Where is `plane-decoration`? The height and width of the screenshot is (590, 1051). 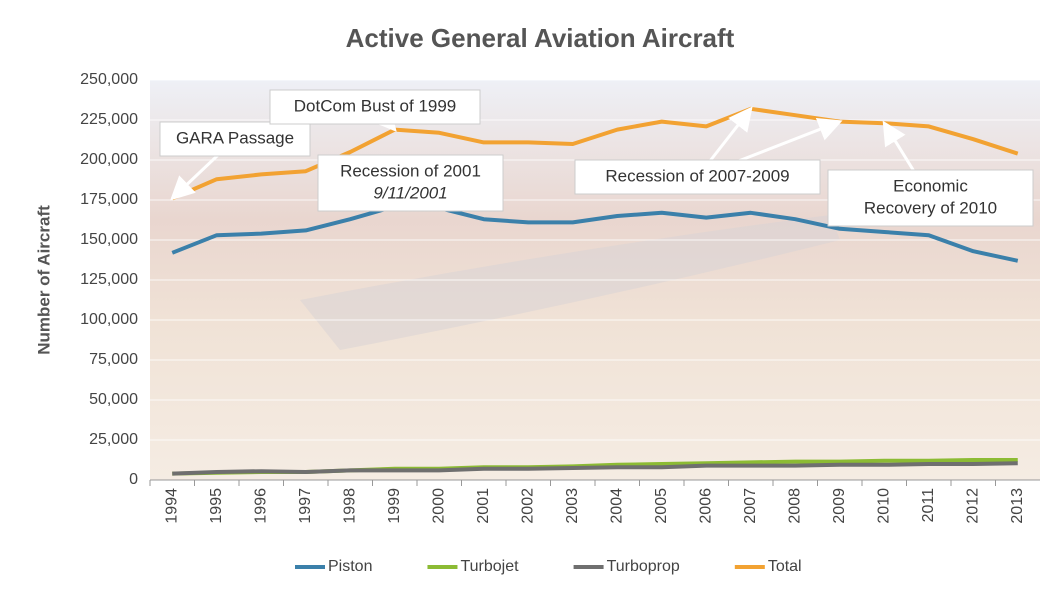
plane-decoration is located at coordinates (570, 282).